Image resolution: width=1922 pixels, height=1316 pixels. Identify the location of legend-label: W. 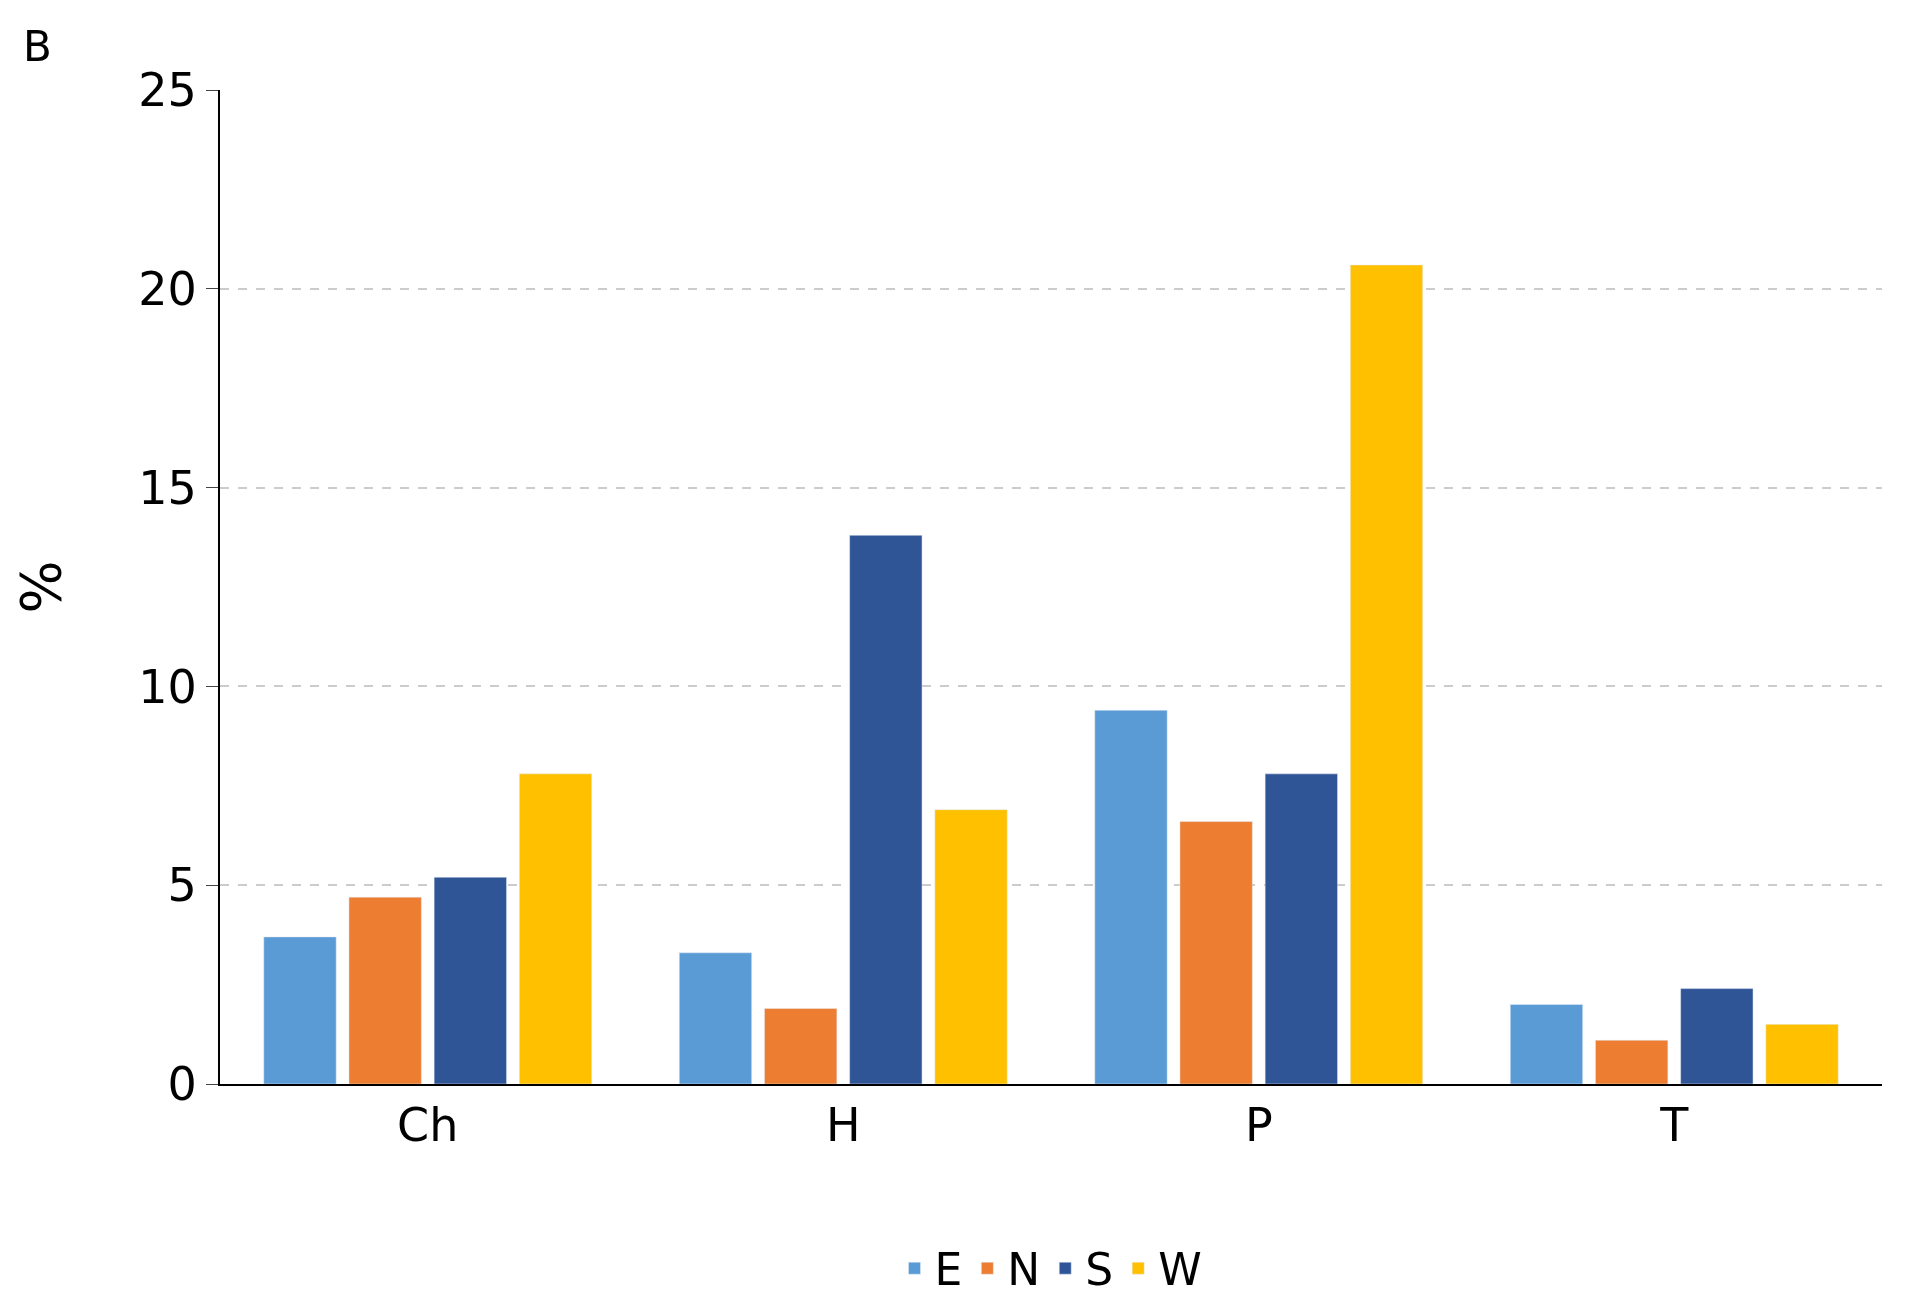
(1180, 1270).